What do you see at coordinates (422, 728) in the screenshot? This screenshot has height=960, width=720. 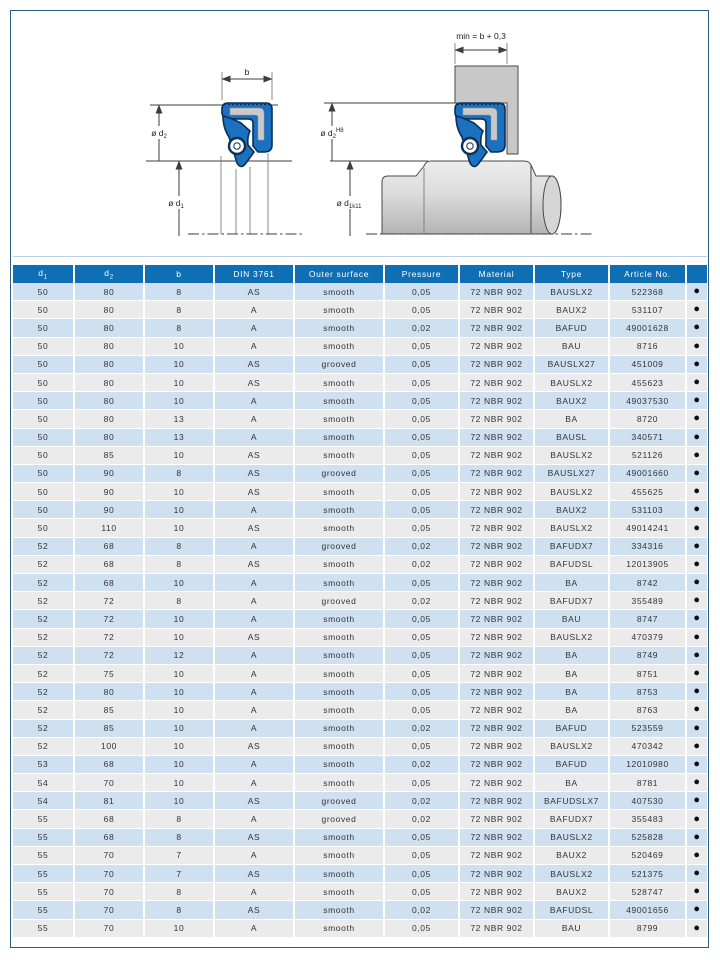 I see `table-cell: 0,02` at bounding box center [422, 728].